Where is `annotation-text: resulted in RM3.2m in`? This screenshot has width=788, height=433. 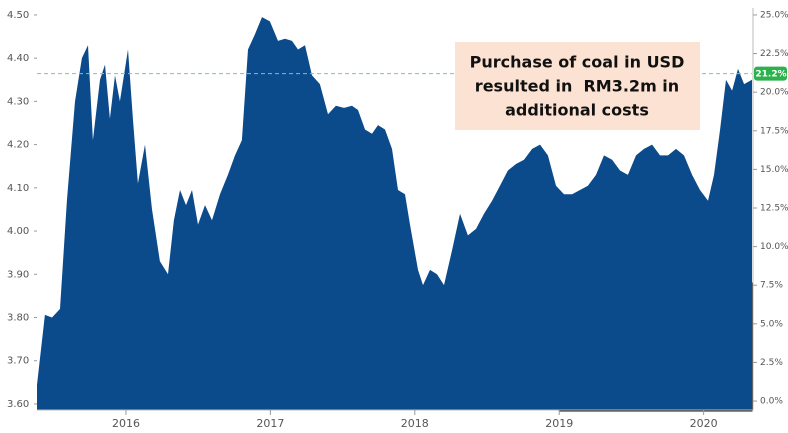 annotation-text: resulted in RM3.2m in is located at coordinates (577, 86).